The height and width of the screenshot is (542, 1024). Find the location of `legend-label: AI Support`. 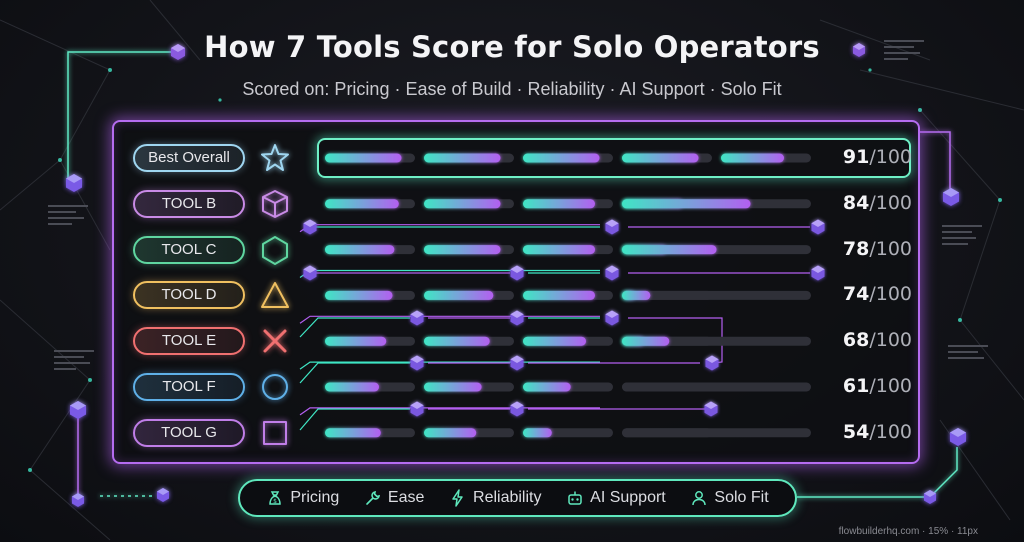

legend-label: AI Support is located at coordinates (628, 497).